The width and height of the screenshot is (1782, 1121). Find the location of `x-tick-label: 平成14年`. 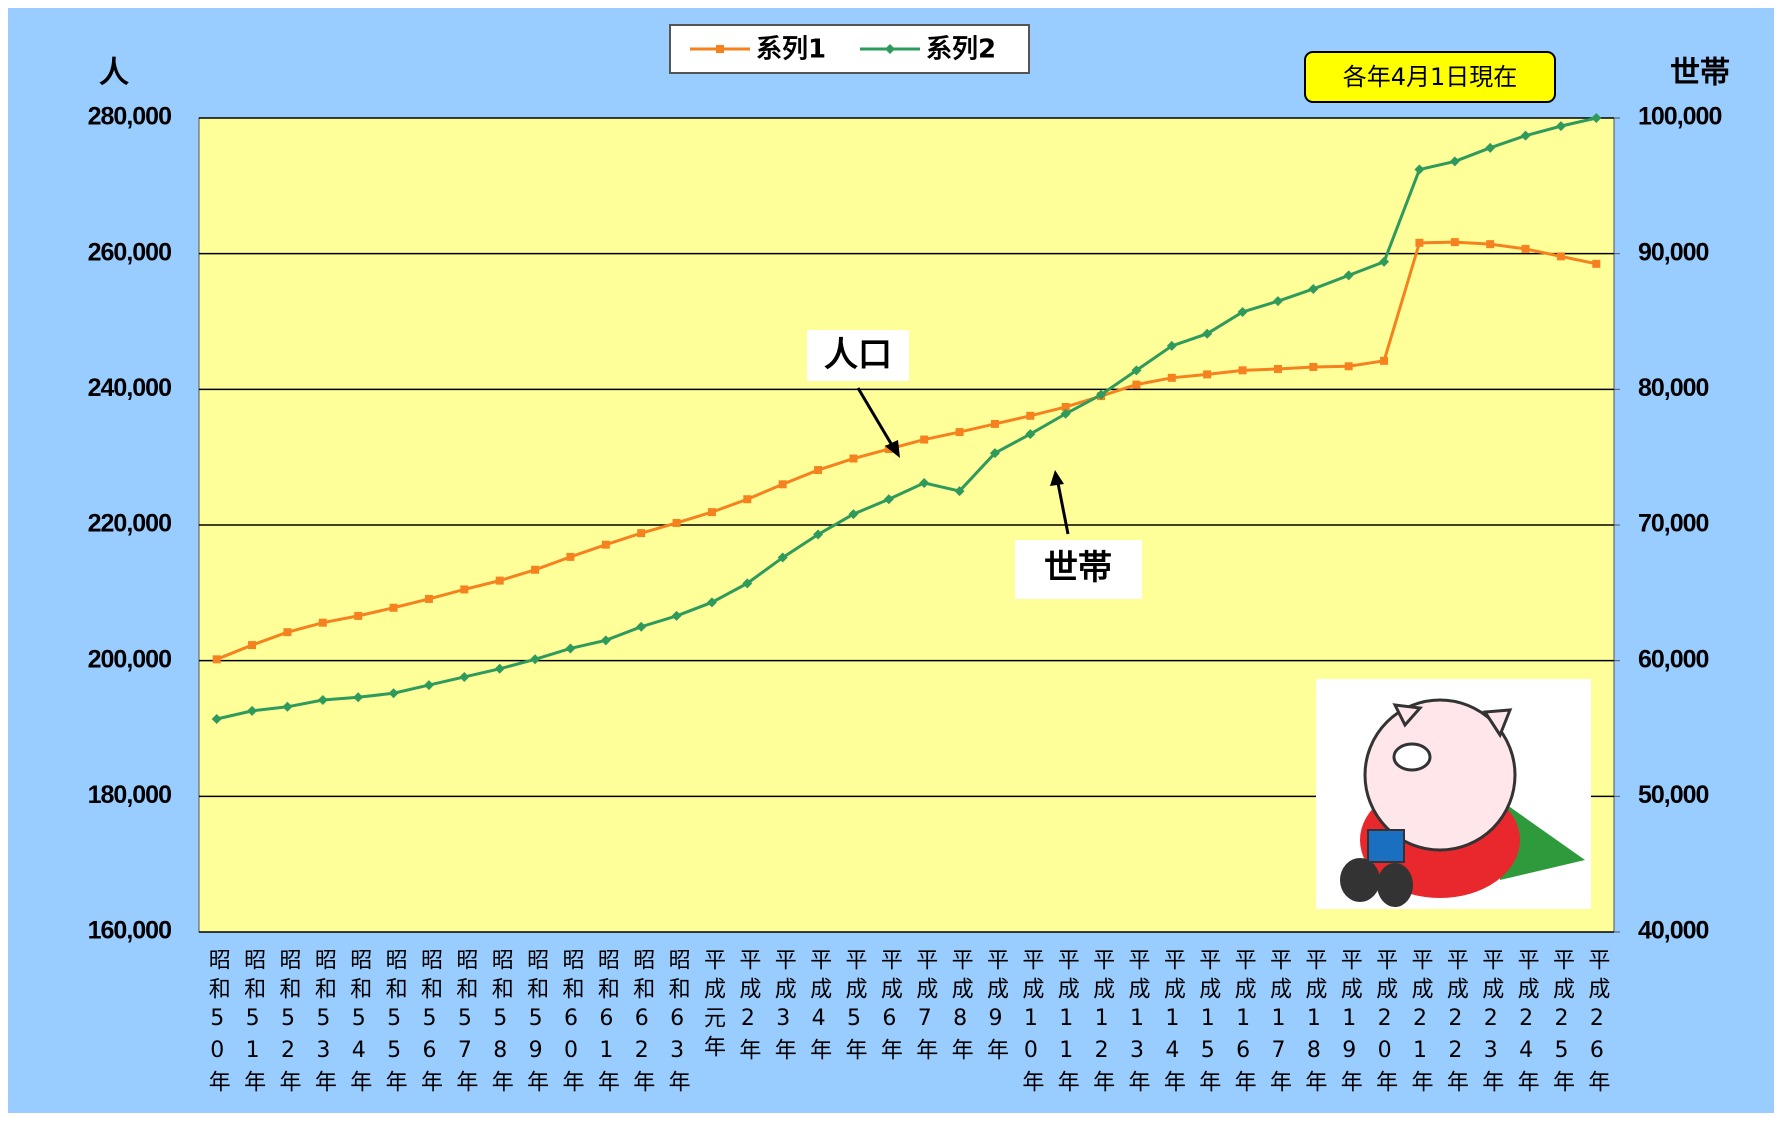

x-tick-label: 平成14年 is located at coordinates (1173, 1023).